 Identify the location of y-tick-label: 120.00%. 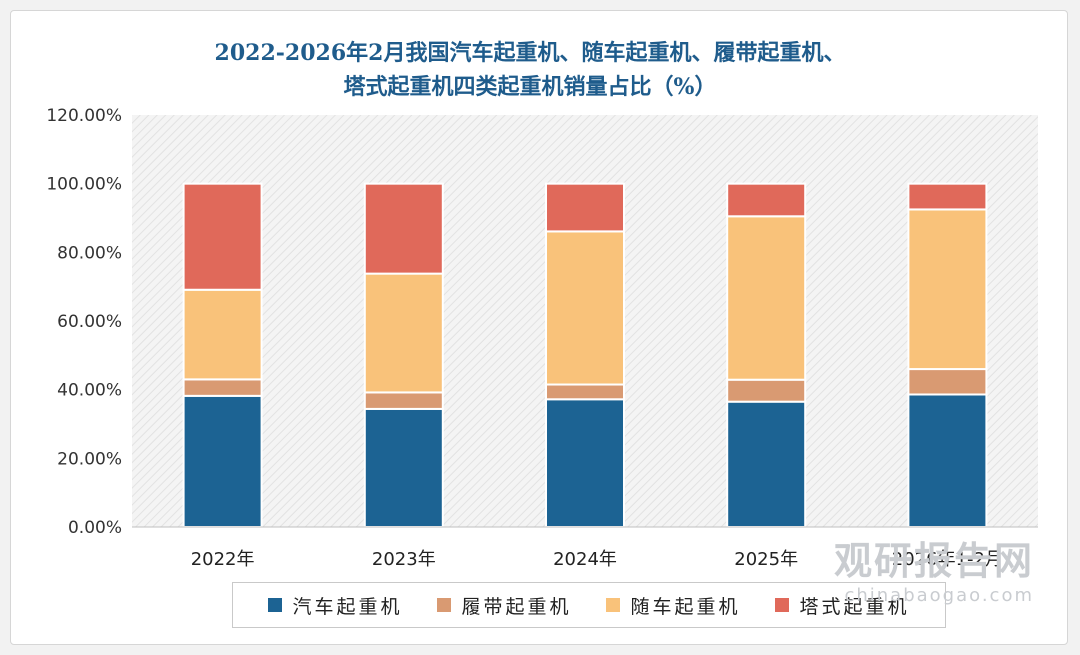
(84, 116).